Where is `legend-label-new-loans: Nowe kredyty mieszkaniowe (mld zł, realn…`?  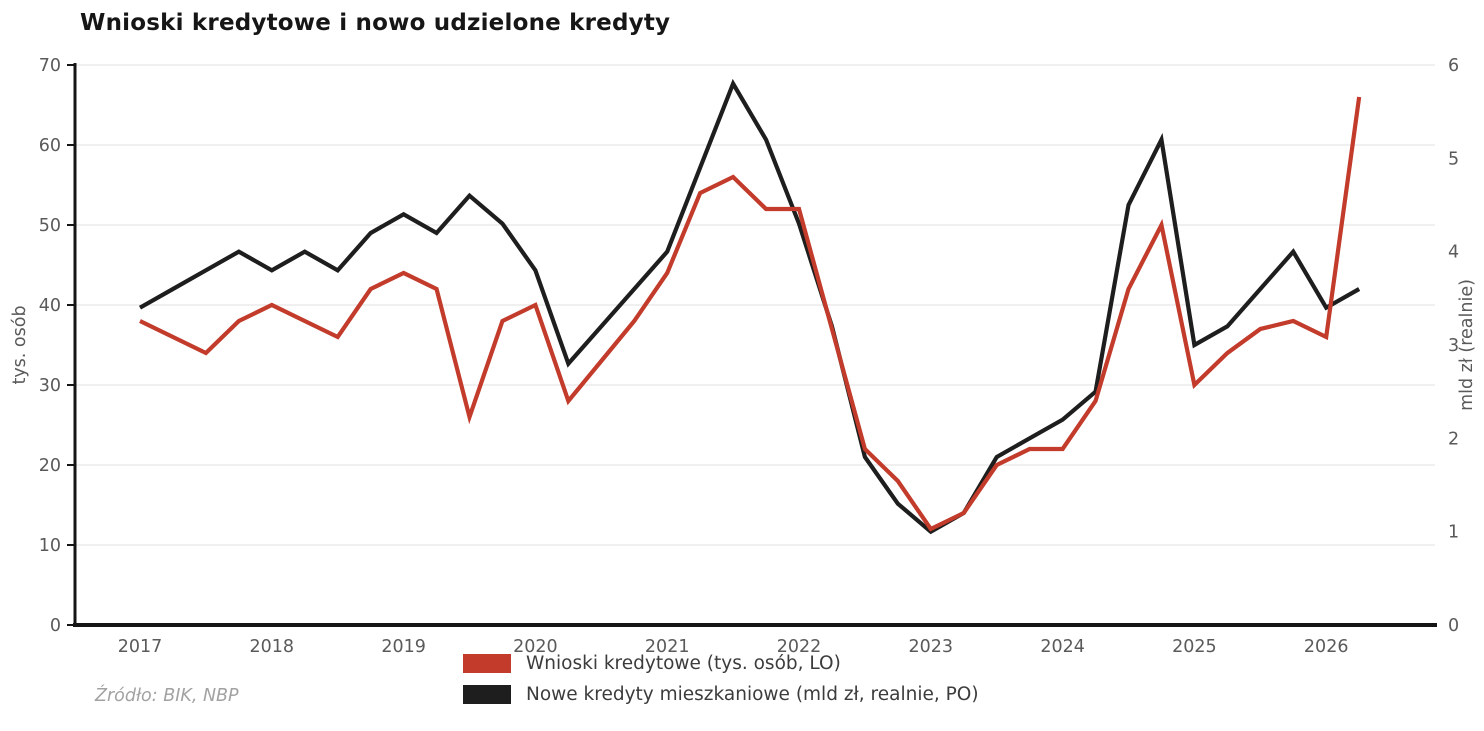 legend-label-new-loans: Nowe kredyty mieszkaniowe (mld zł, realn… is located at coordinates (752, 694).